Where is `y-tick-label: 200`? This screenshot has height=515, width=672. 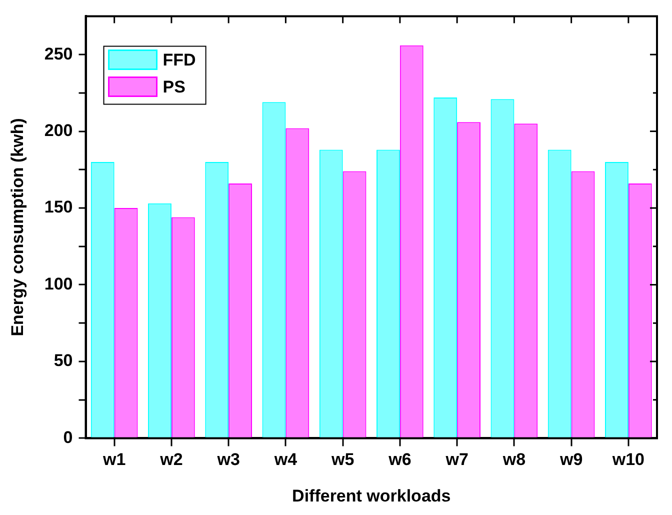
y-tick-label: 200 is located at coordinates (58, 130).